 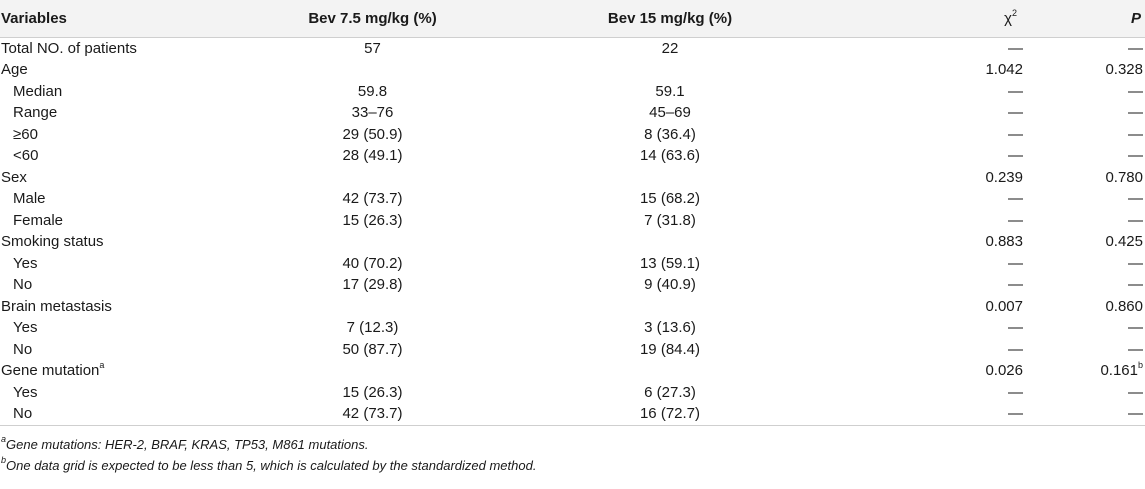 What do you see at coordinates (1085, 371) in the screenshot?
I see `cell-p-value: 0.161b` at bounding box center [1085, 371].